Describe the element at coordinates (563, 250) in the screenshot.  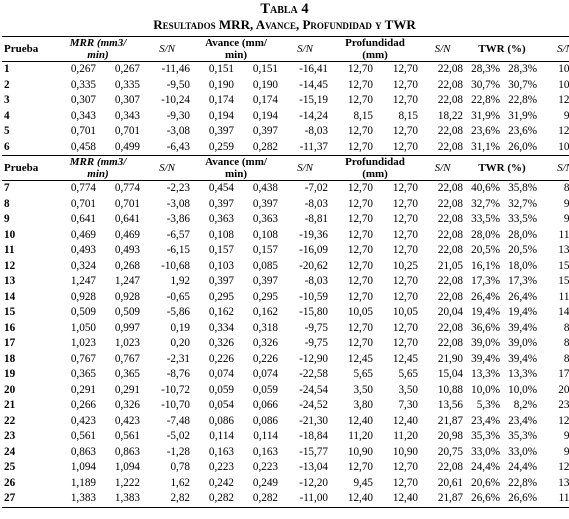
I see `table-cell: 13,777` at that location.